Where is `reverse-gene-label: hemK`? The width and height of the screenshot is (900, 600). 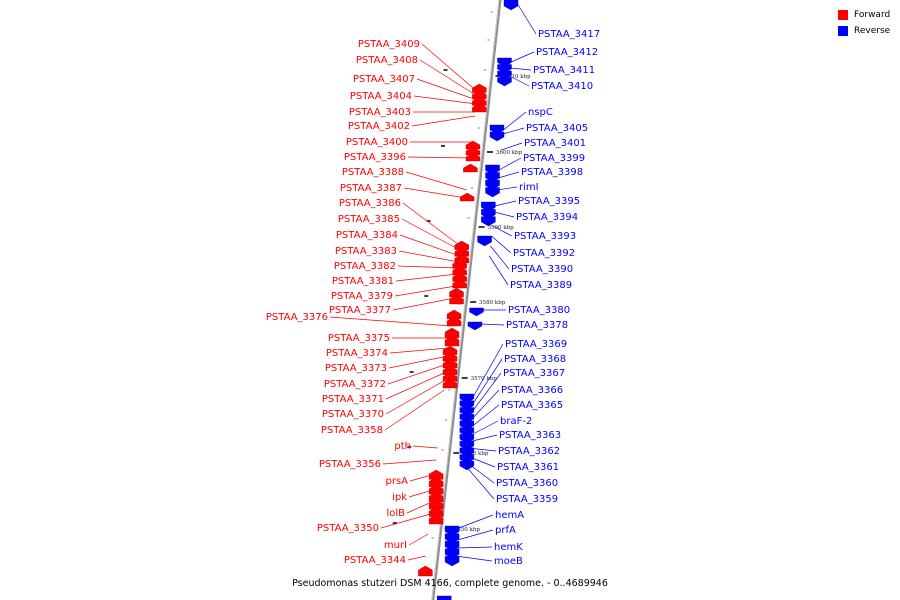
reverse-gene-label: hemK is located at coordinates (508, 547).